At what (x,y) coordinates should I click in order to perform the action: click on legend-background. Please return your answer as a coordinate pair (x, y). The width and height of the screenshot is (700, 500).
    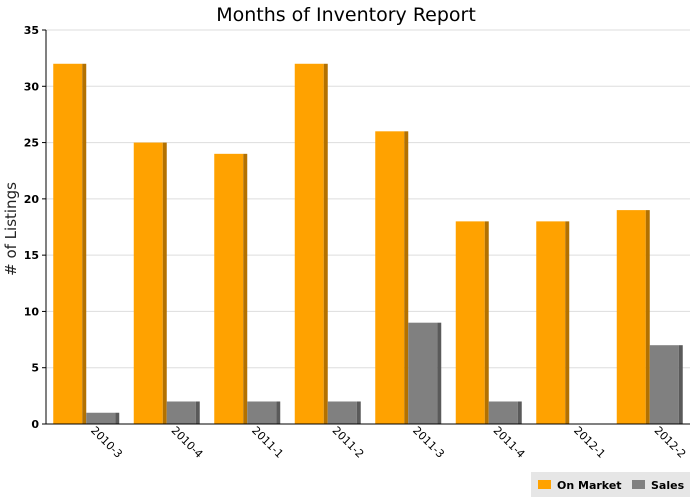
    Looking at the image, I should click on (610, 484).